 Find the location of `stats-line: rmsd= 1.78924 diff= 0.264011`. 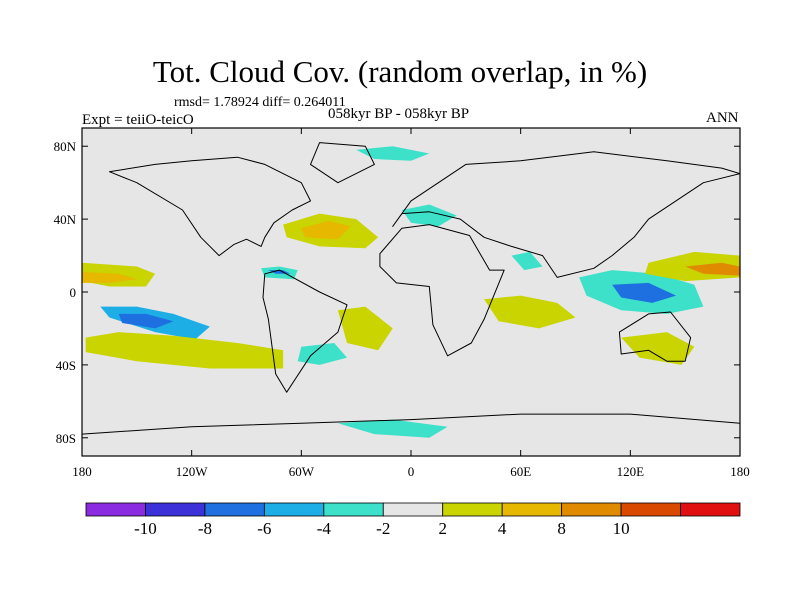

stats-line: rmsd= 1.78924 diff= 0.264011 is located at coordinates (260, 102).